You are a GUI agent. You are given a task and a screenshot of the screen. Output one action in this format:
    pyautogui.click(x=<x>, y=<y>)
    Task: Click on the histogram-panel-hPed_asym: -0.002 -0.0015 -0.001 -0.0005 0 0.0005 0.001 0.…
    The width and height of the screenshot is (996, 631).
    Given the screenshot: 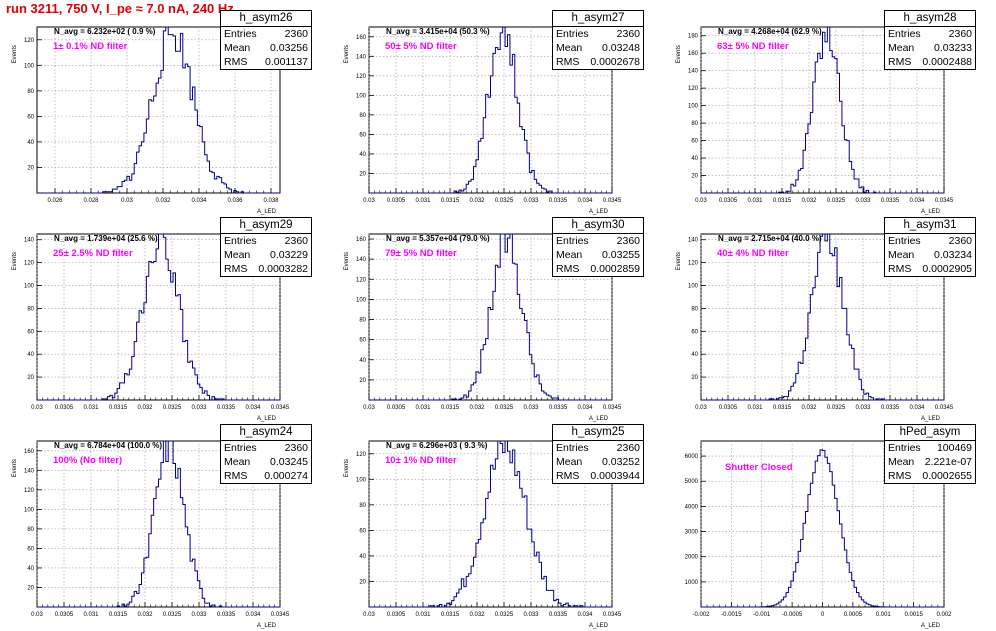 What is the action you would take?
    pyautogui.click(x=830, y=527)
    